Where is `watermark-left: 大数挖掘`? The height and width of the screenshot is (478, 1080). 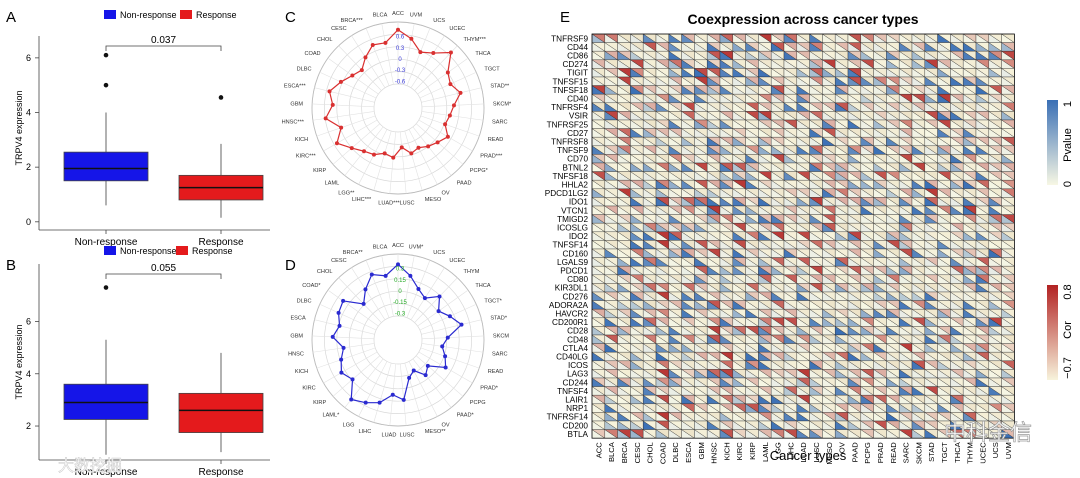 watermark-left: 大数挖掘 is located at coordinates (90, 466).